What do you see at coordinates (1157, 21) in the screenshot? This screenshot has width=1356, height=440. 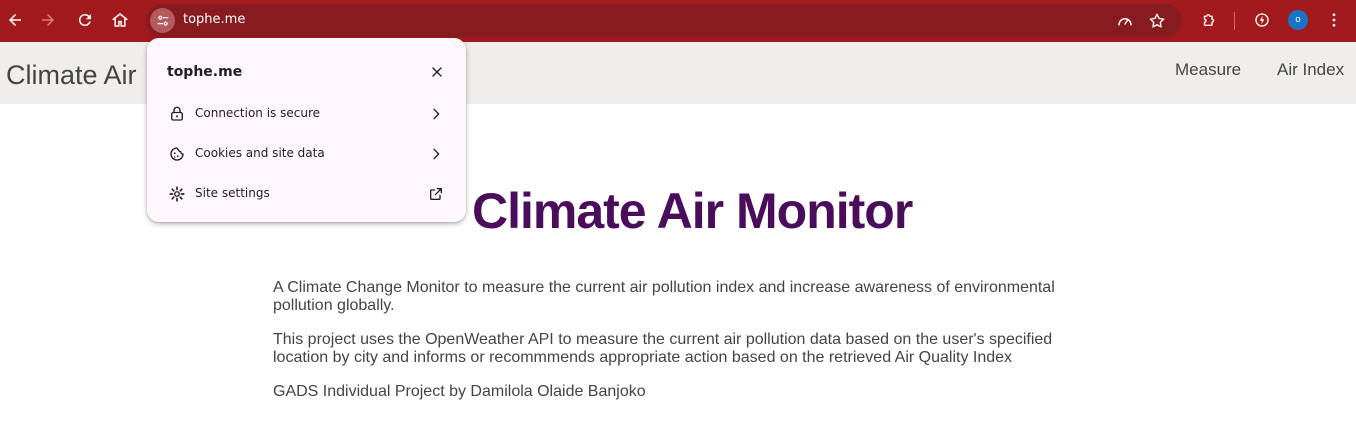 I see `star-icon` at bounding box center [1157, 21].